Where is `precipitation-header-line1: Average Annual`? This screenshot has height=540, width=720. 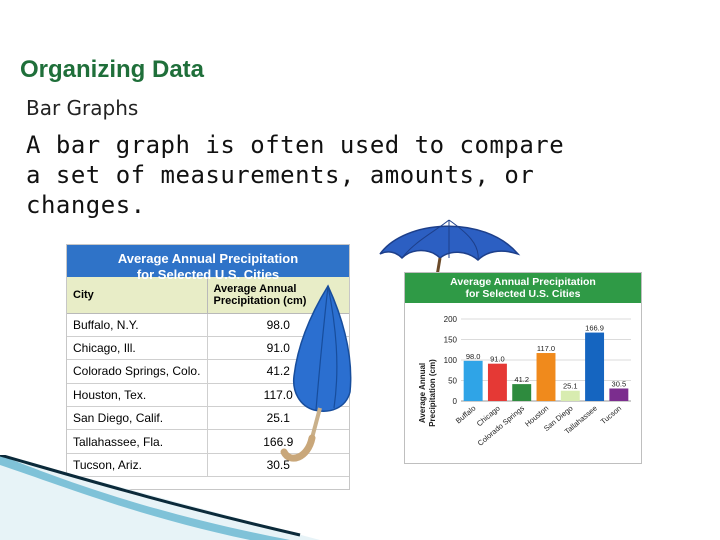
precipitation-header-line1: Average Annual is located at coordinates (255, 288).